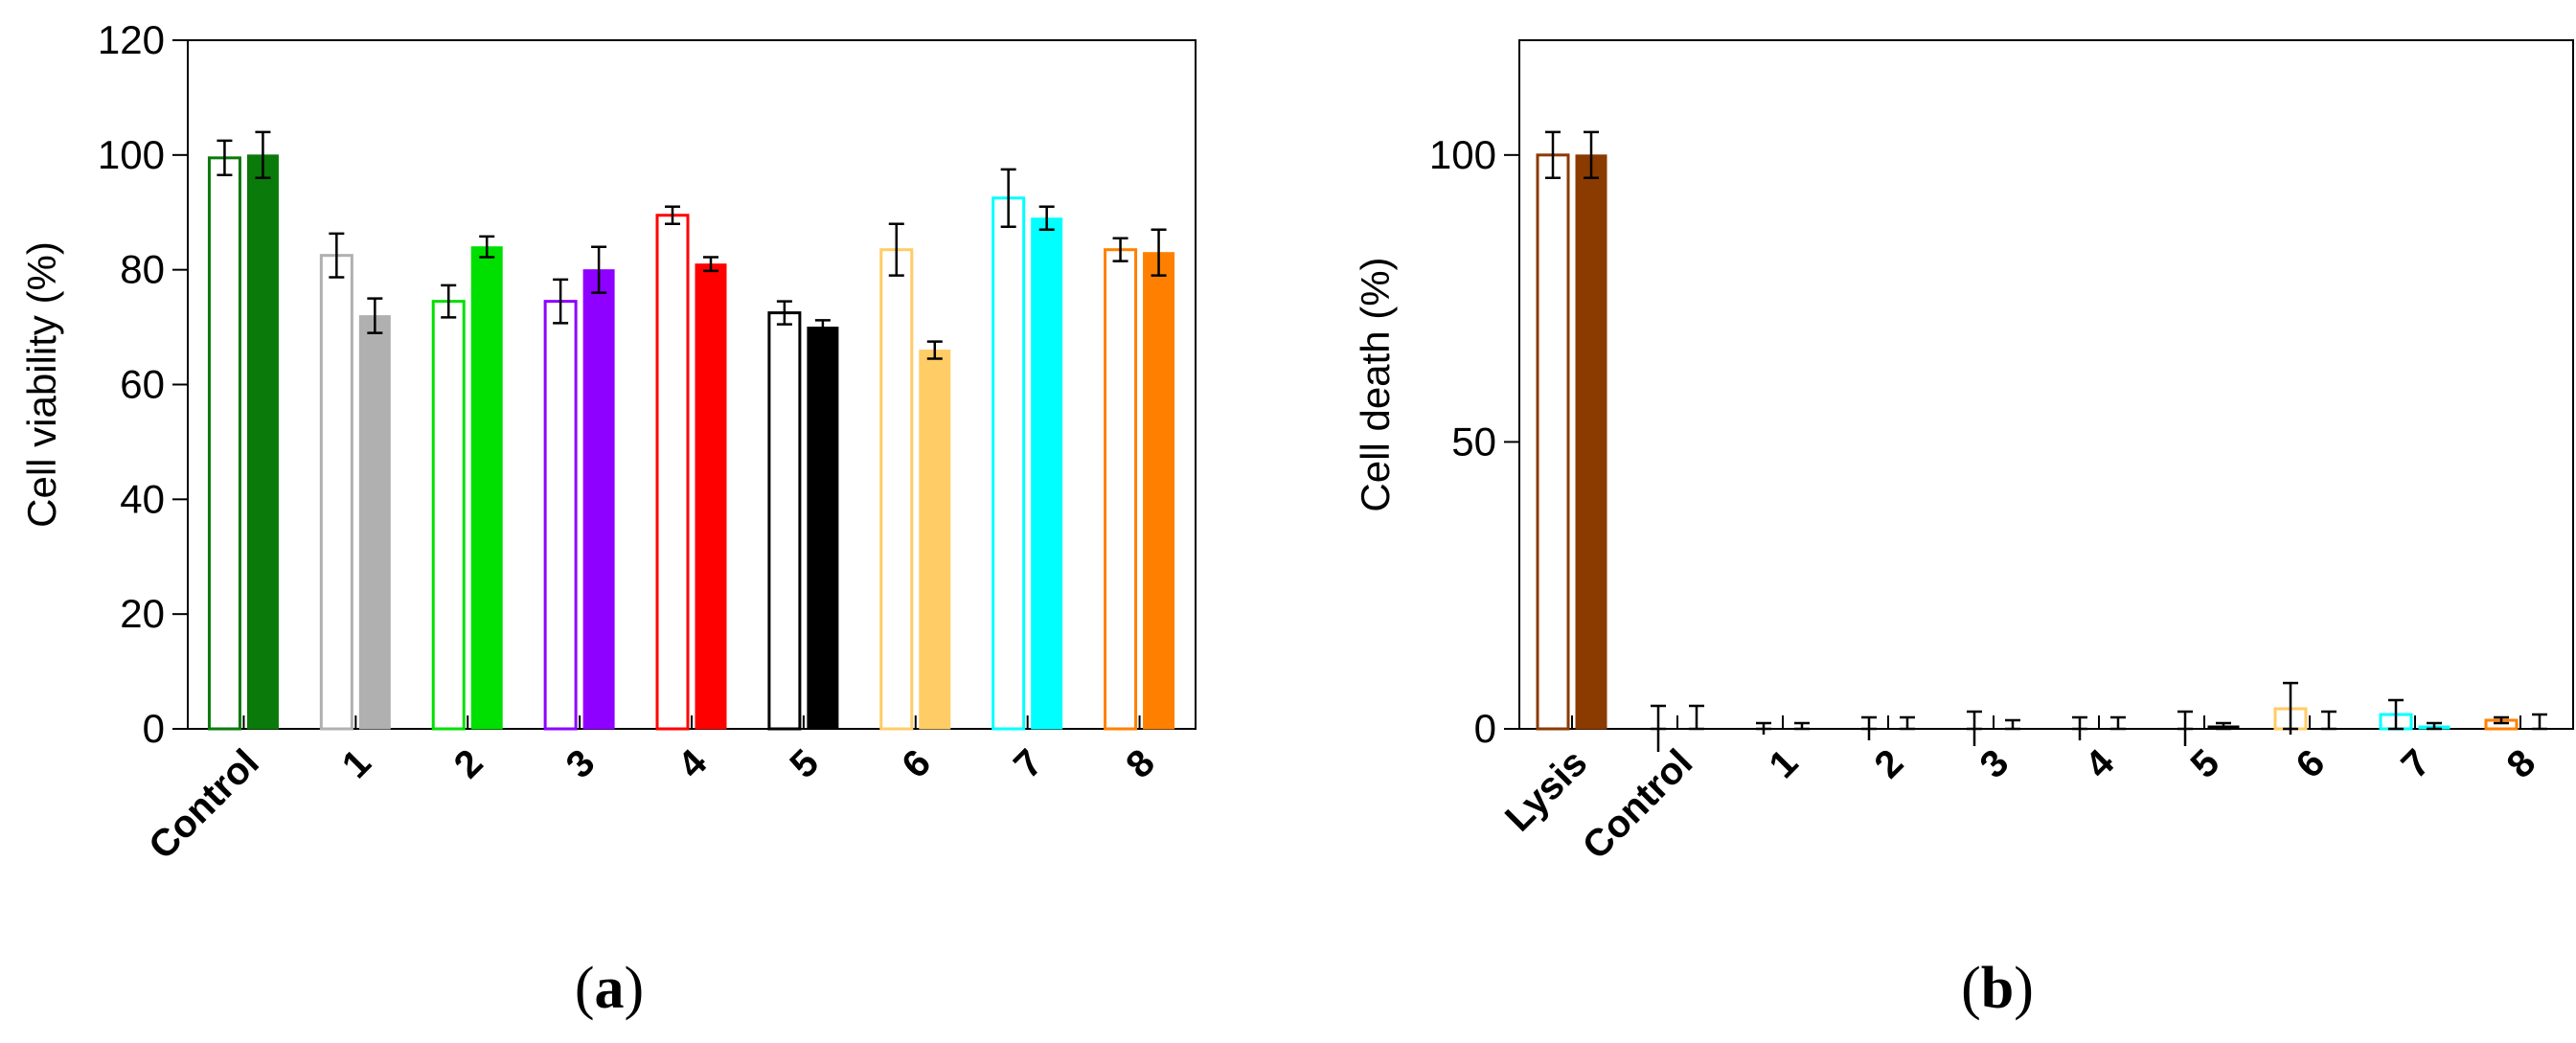  Describe the element at coordinates (41, 384) in the screenshot. I see `y-axis-title: Cell viability (%)` at that location.